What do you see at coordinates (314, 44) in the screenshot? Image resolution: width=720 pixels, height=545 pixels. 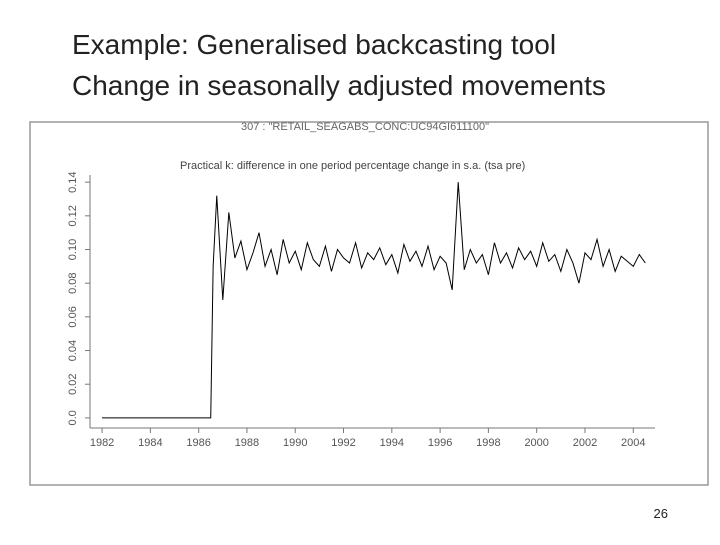 I see `slide-title: Example: Generalised backcasting tool` at bounding box center [314, 44].